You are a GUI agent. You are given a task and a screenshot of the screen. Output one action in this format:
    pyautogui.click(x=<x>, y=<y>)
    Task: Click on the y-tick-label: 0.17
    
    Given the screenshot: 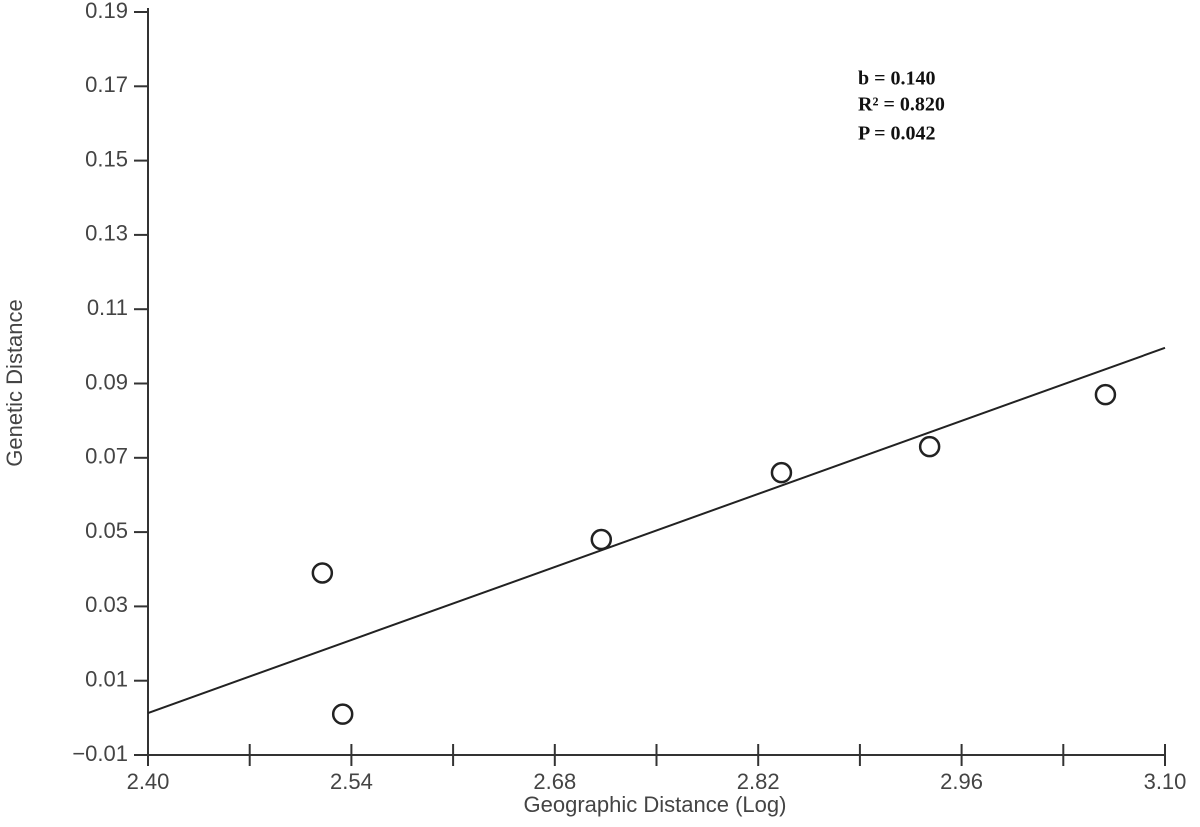 What is the action you would take?
    pyautogui.click(x=106, y=84)
    